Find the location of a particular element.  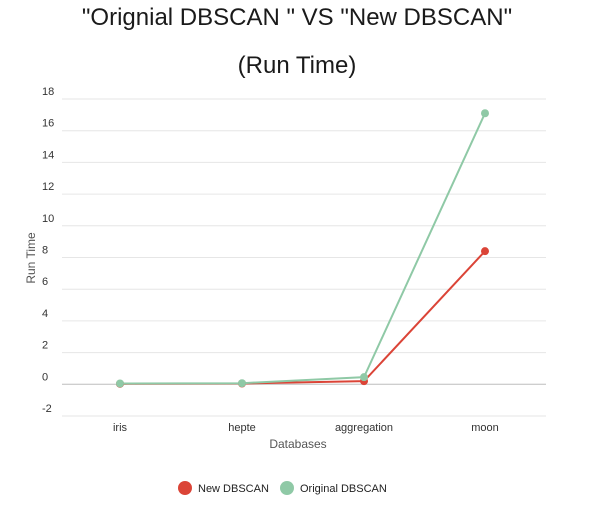

y-axis-ticks: -2 0 2 4 6 8 10 12 14 16 18 is located at coordinates (48, 250).